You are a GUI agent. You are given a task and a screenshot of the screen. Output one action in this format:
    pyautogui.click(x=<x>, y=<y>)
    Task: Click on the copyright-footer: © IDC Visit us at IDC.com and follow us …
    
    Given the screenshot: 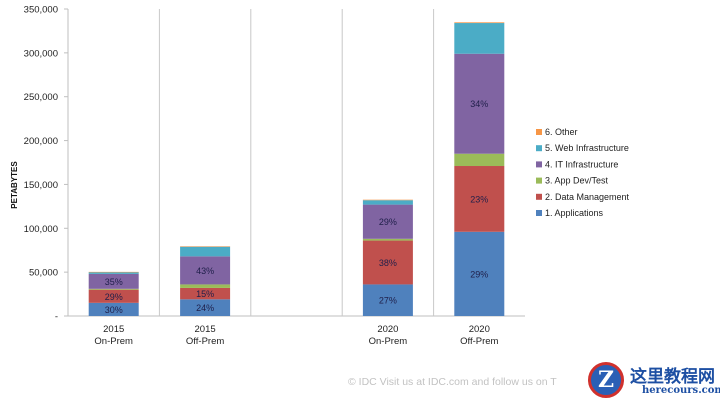 What is the action you would take?
    pyautogui.click(x=452, y=382)
    